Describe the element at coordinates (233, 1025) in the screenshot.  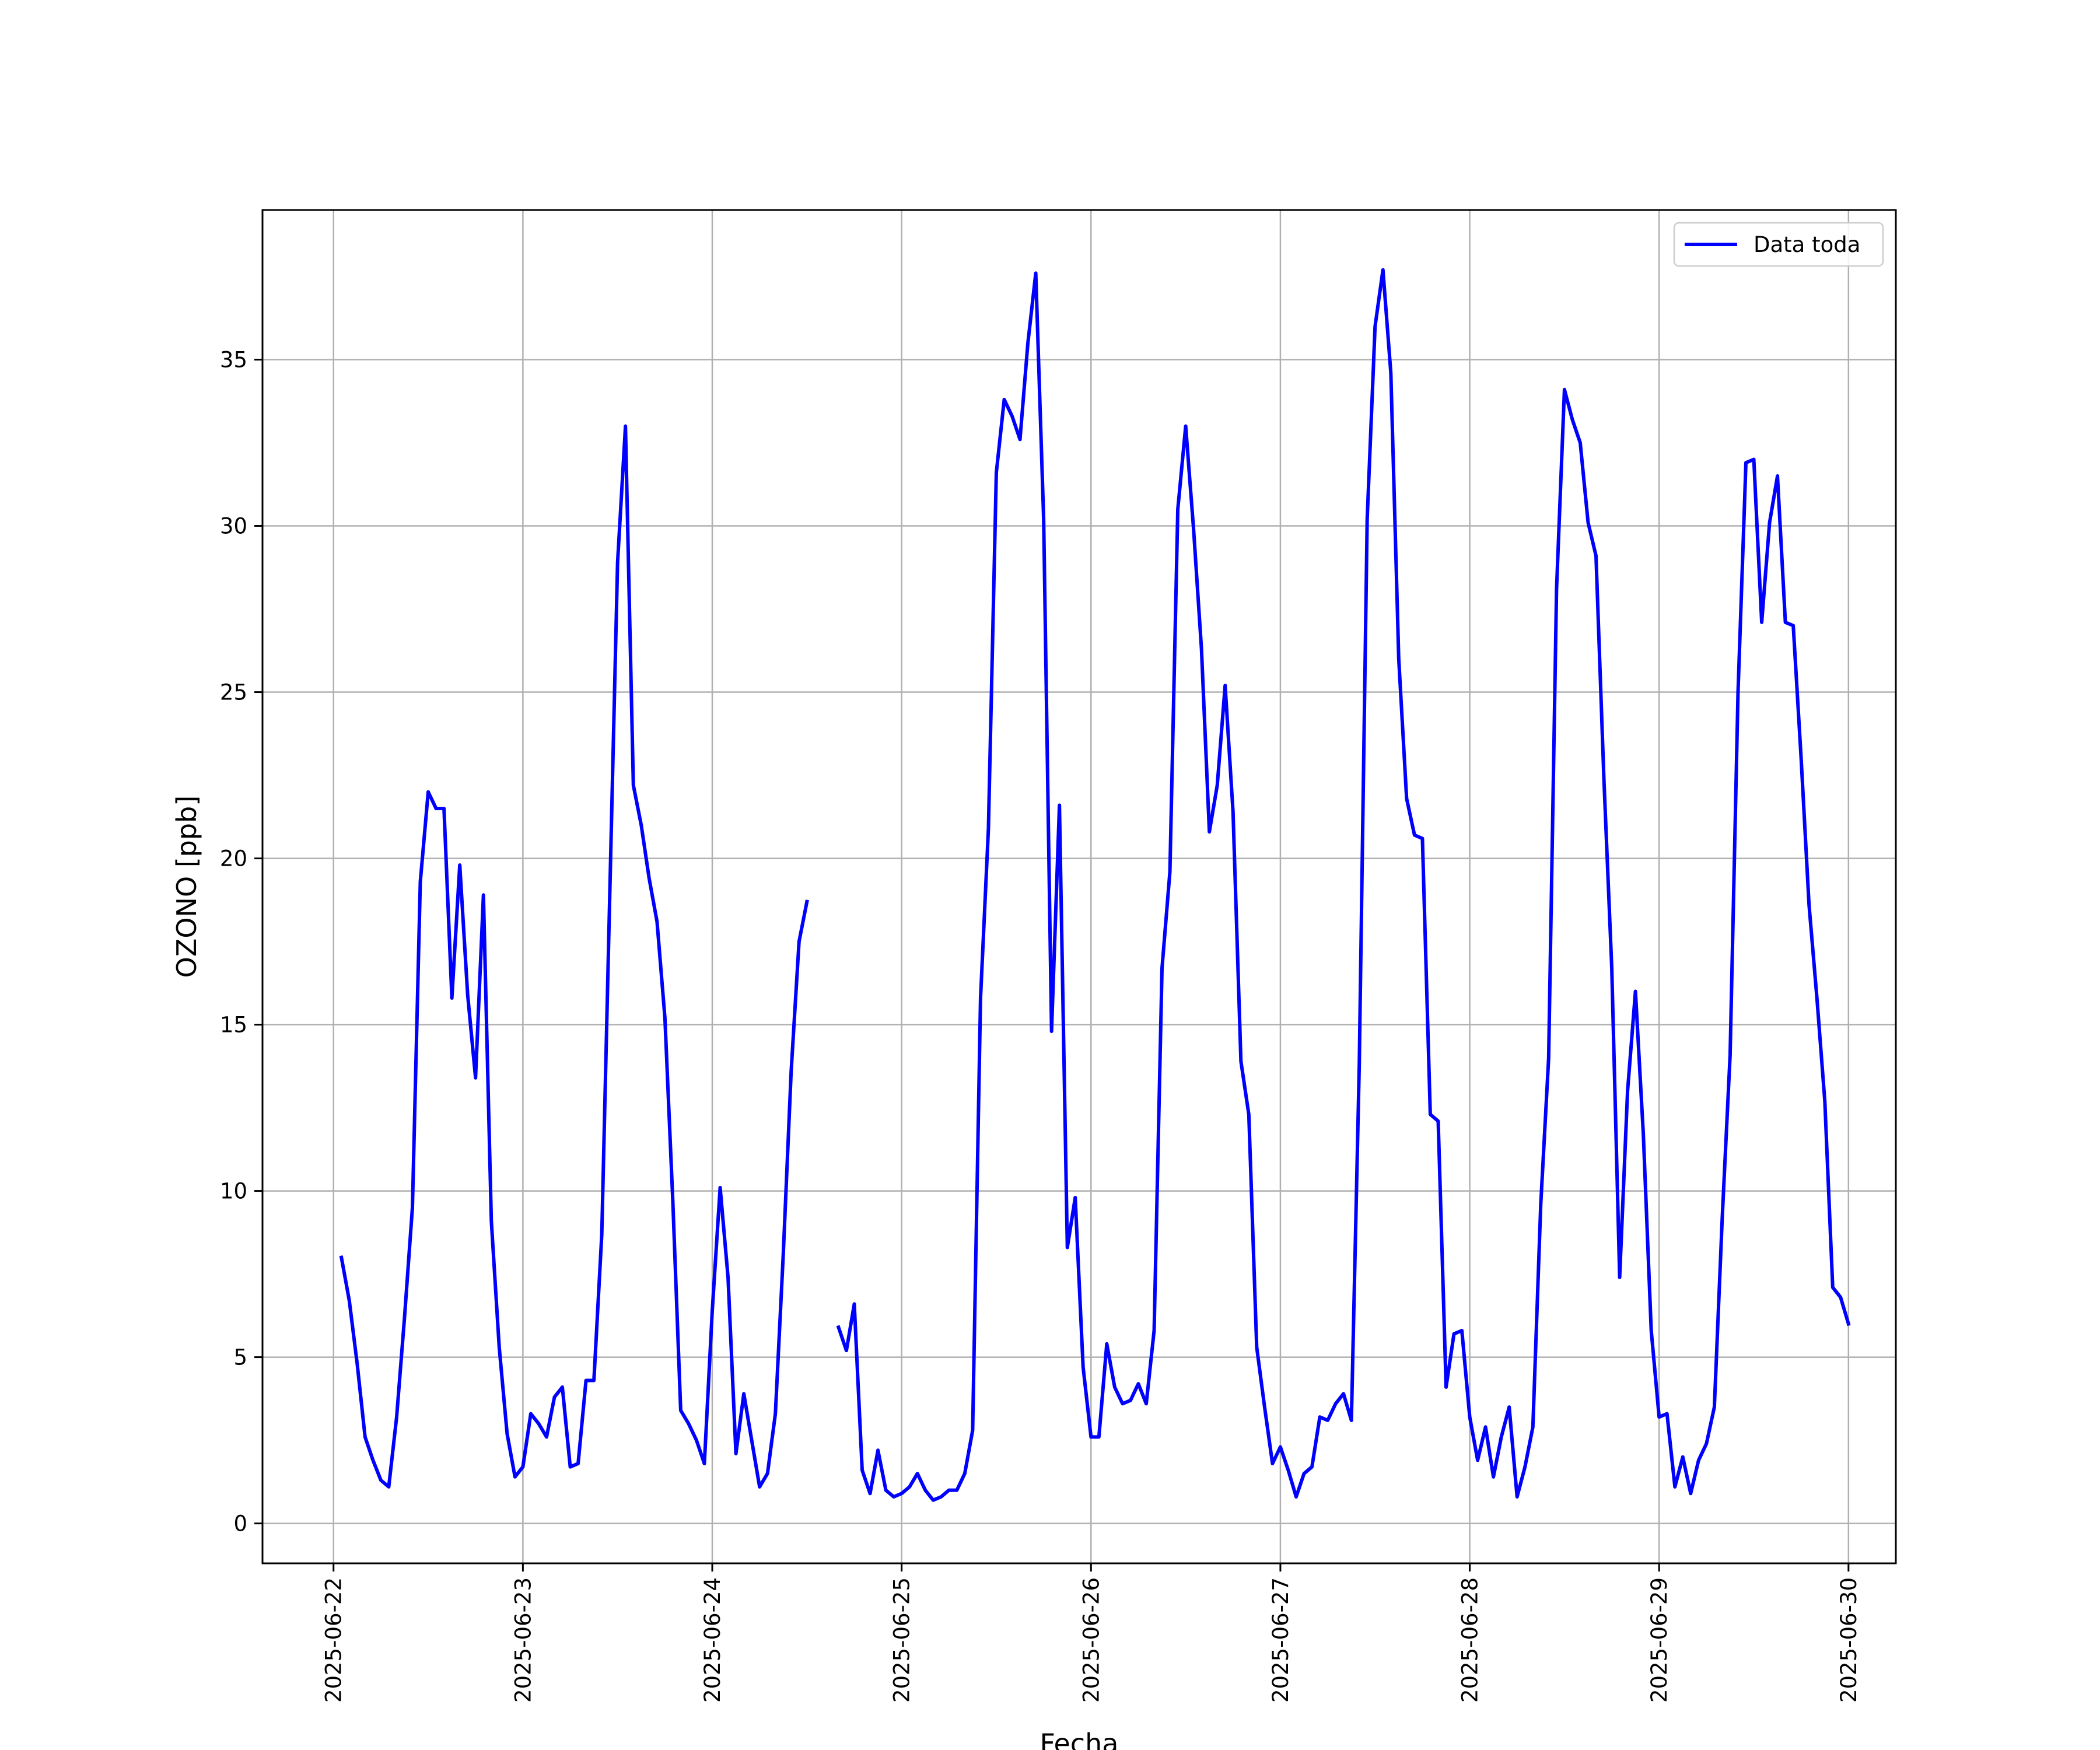
I see `y-tick-label: 15` at that location.